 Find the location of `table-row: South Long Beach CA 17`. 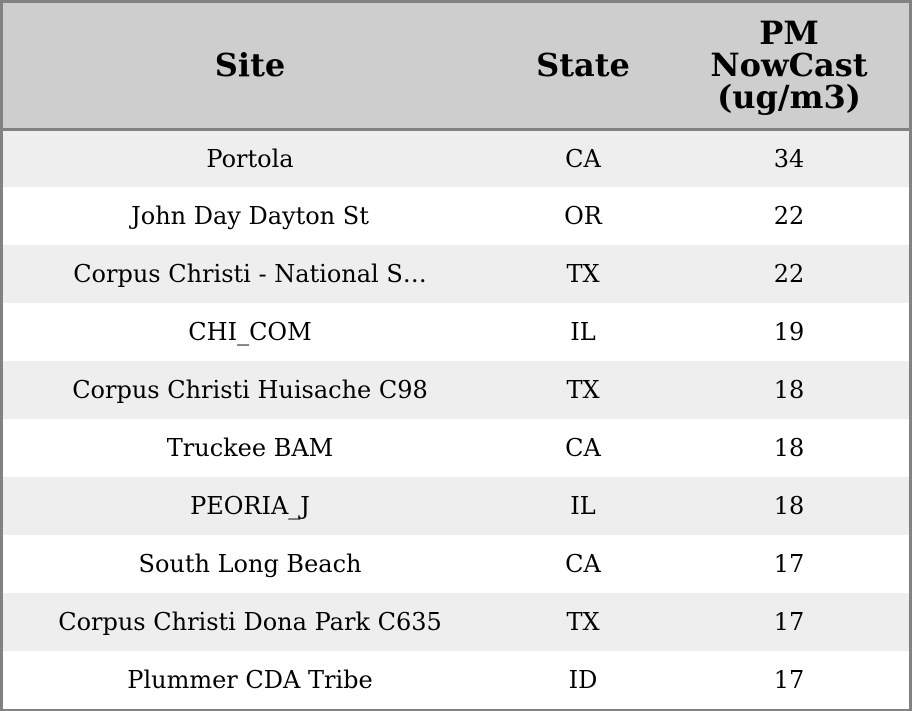

table-row: South Long Beach CA 17 is located at coordinates (456, 564).